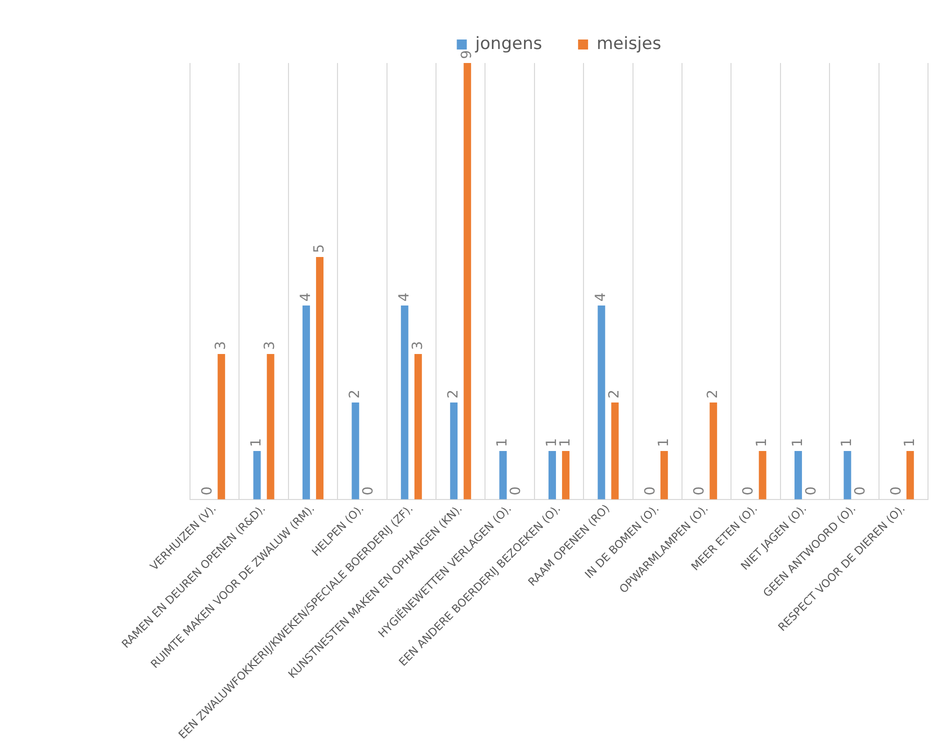  I want to click on data-label: 9, so click(467, 54).